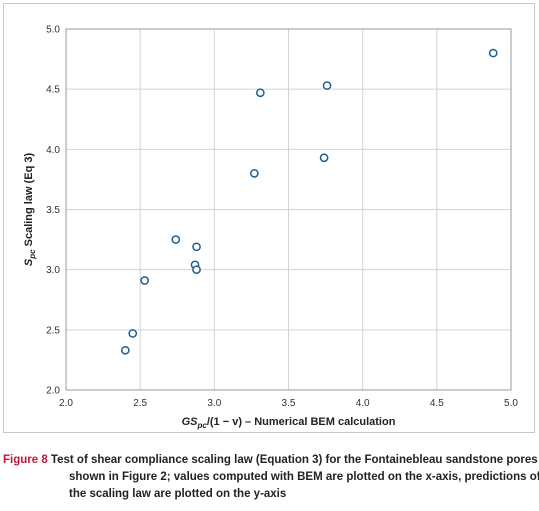 The height and width of the screenshot is (511, 539). What do you see at coordinates (363, 403) in the screenshot?
I see `x-tick-label: 4.0` at bounding box center [363, 403].